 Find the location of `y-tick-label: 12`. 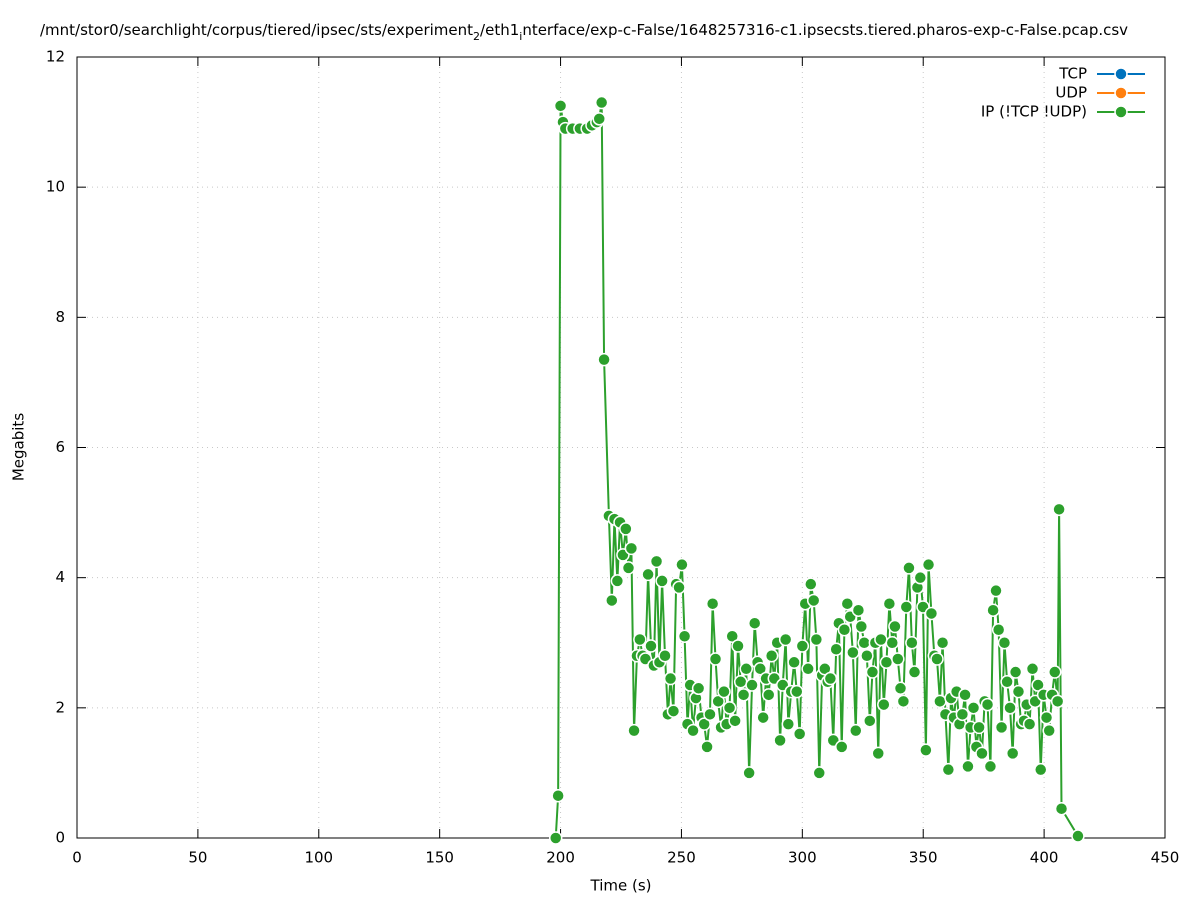

y-tick-label: 12 is located at coordinates (55, 57).